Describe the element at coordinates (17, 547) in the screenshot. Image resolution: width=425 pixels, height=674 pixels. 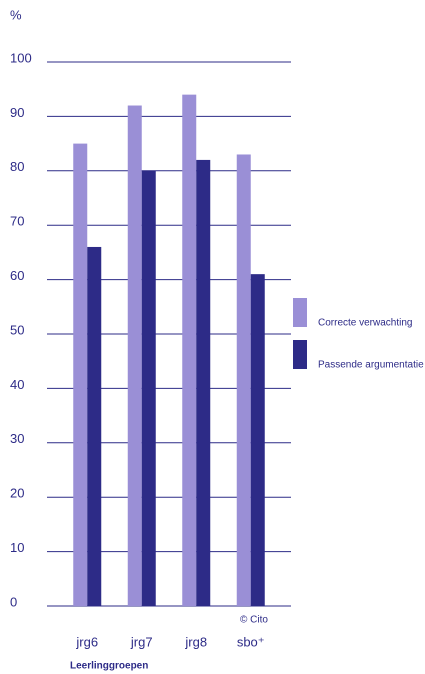
I see `y-tick-label: 10` at that location.